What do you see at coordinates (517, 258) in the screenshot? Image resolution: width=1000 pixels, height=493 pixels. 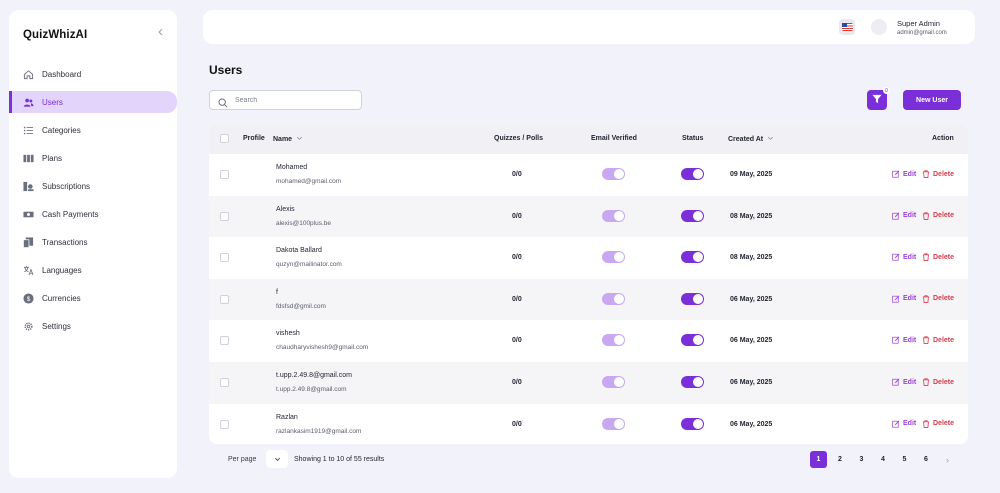 I see `quizzes-polls-cell: 0/0` at bounding box center [517, 258].